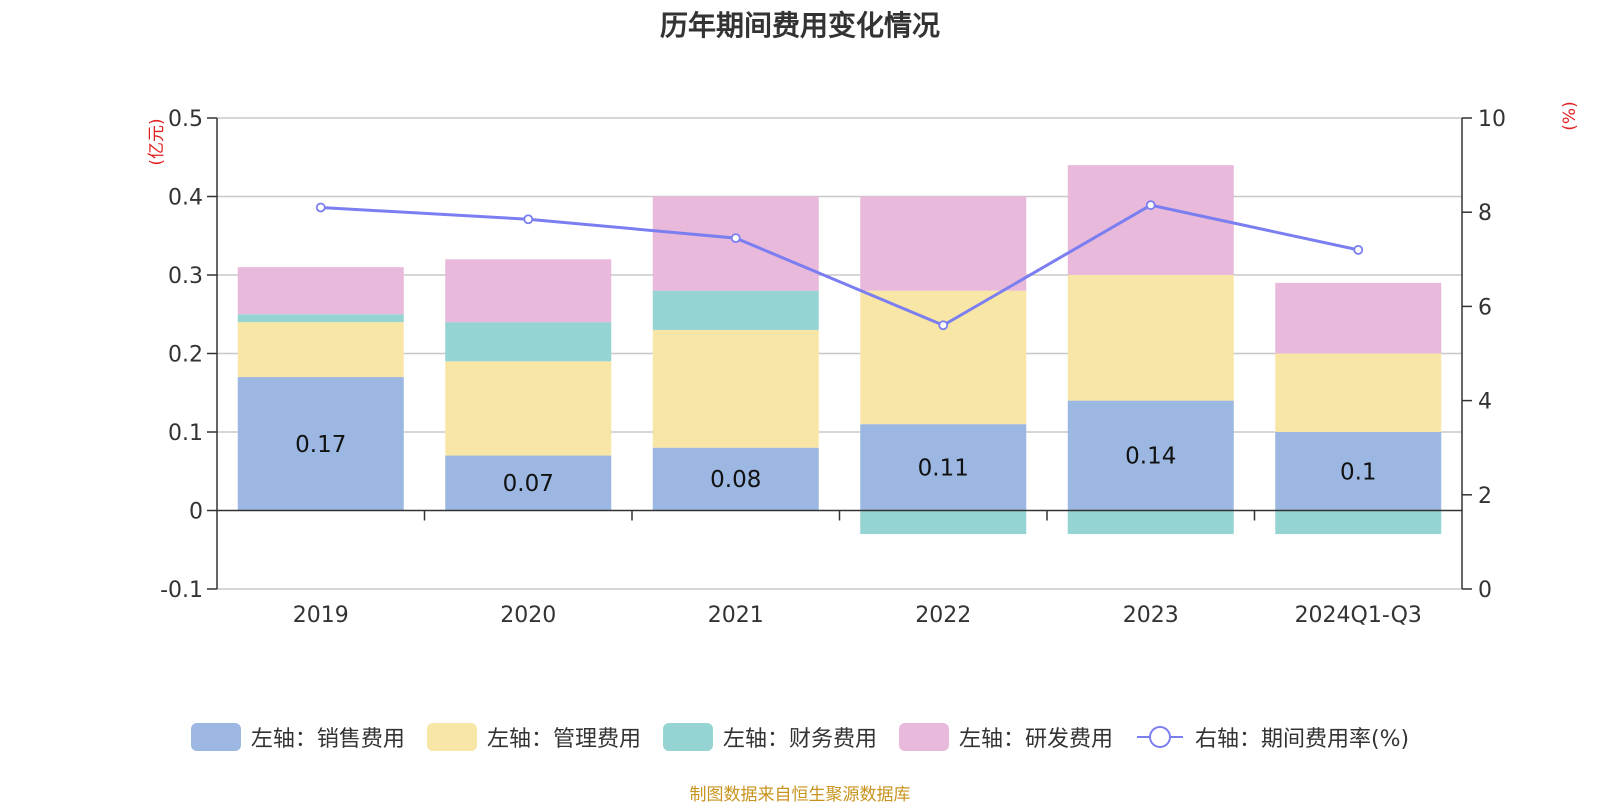 The image size is (1600, 805). What do you see at coordinates (1485, 590) in the screenshot?
I see `right-tick-label-5: 0` at bounding box center [1485, 590].